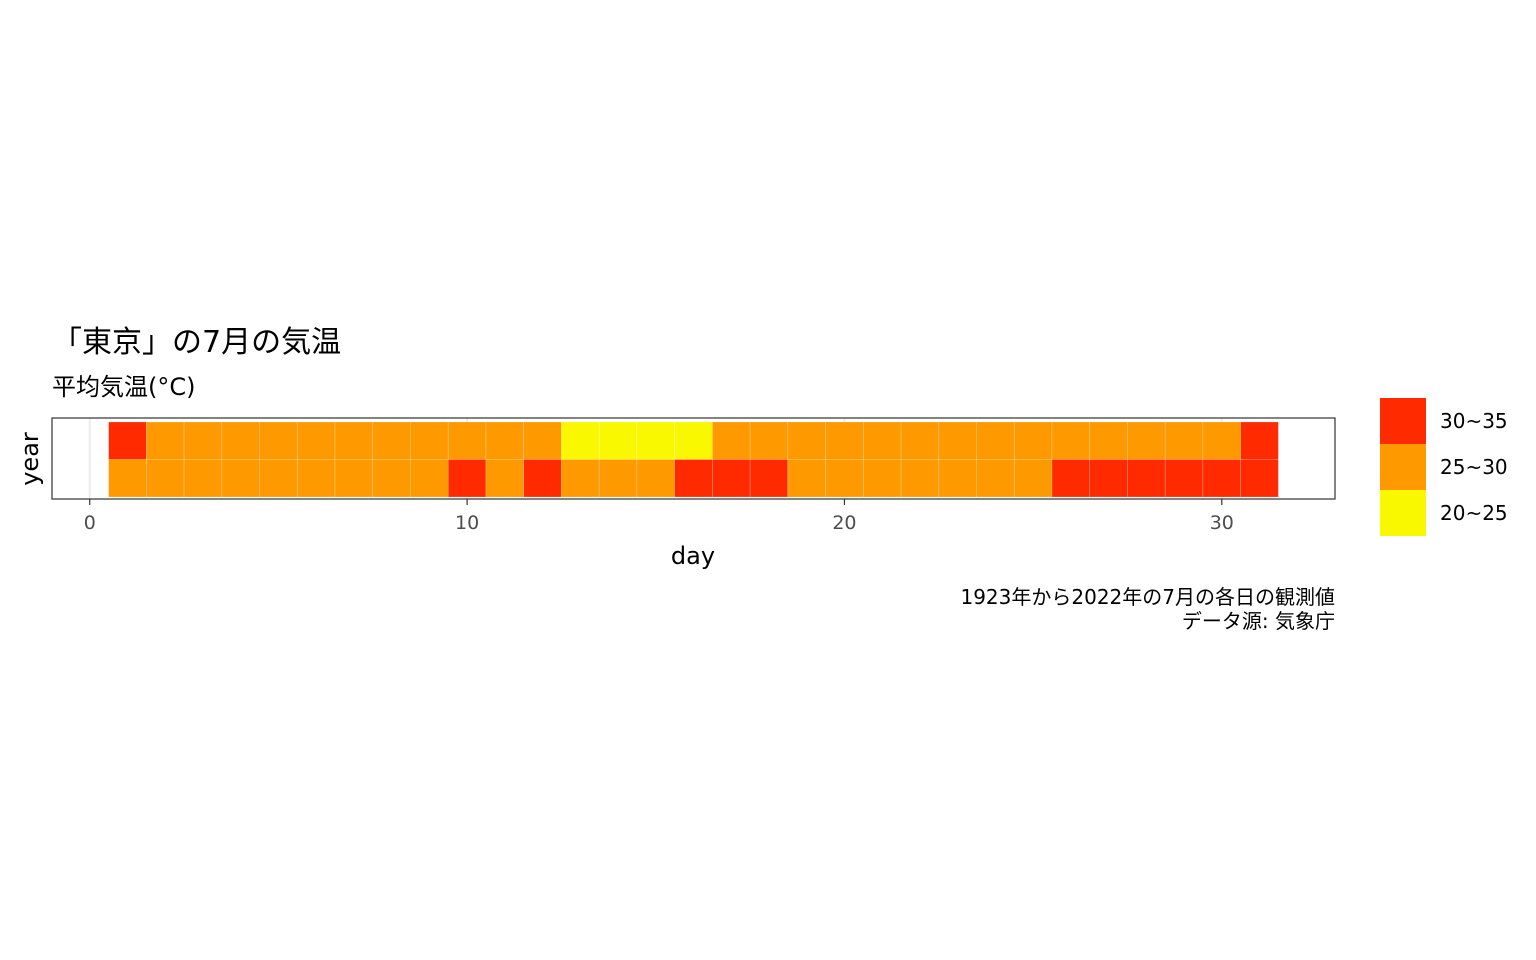 Image resolution: width=1536 pixels, height=960 pixels. Describe the element at coordinates (844, 523) in the screenshot. I see `x-tick-label: 20` at that location.